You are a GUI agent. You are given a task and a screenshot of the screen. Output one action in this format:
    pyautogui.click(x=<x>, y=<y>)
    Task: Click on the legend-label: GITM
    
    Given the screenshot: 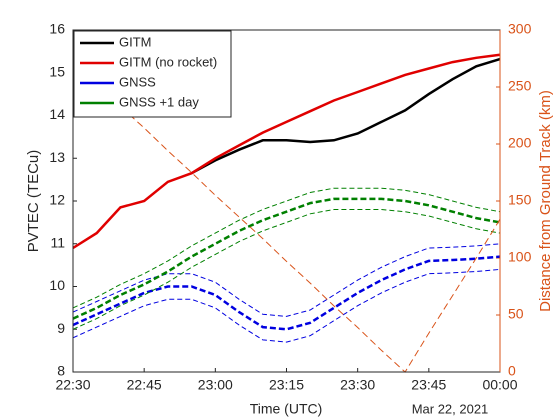 What is the action you would take?
    pyautogui.click(x=135, y=41)
    